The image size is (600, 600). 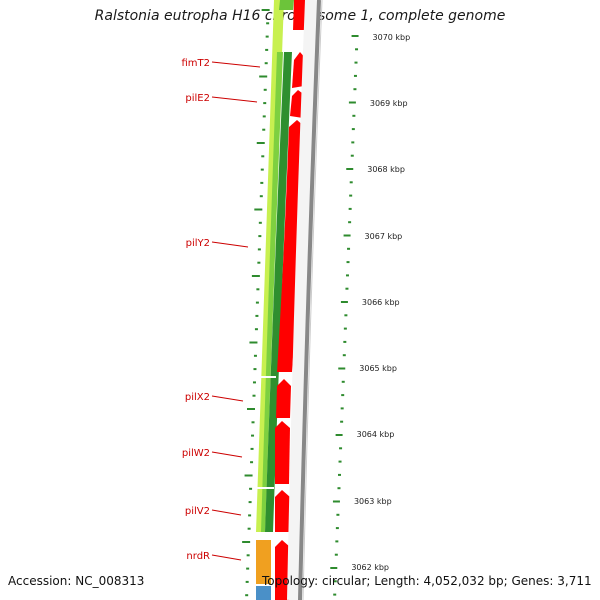 I want to click on forward-cds-track, so click(x=275, y=266).